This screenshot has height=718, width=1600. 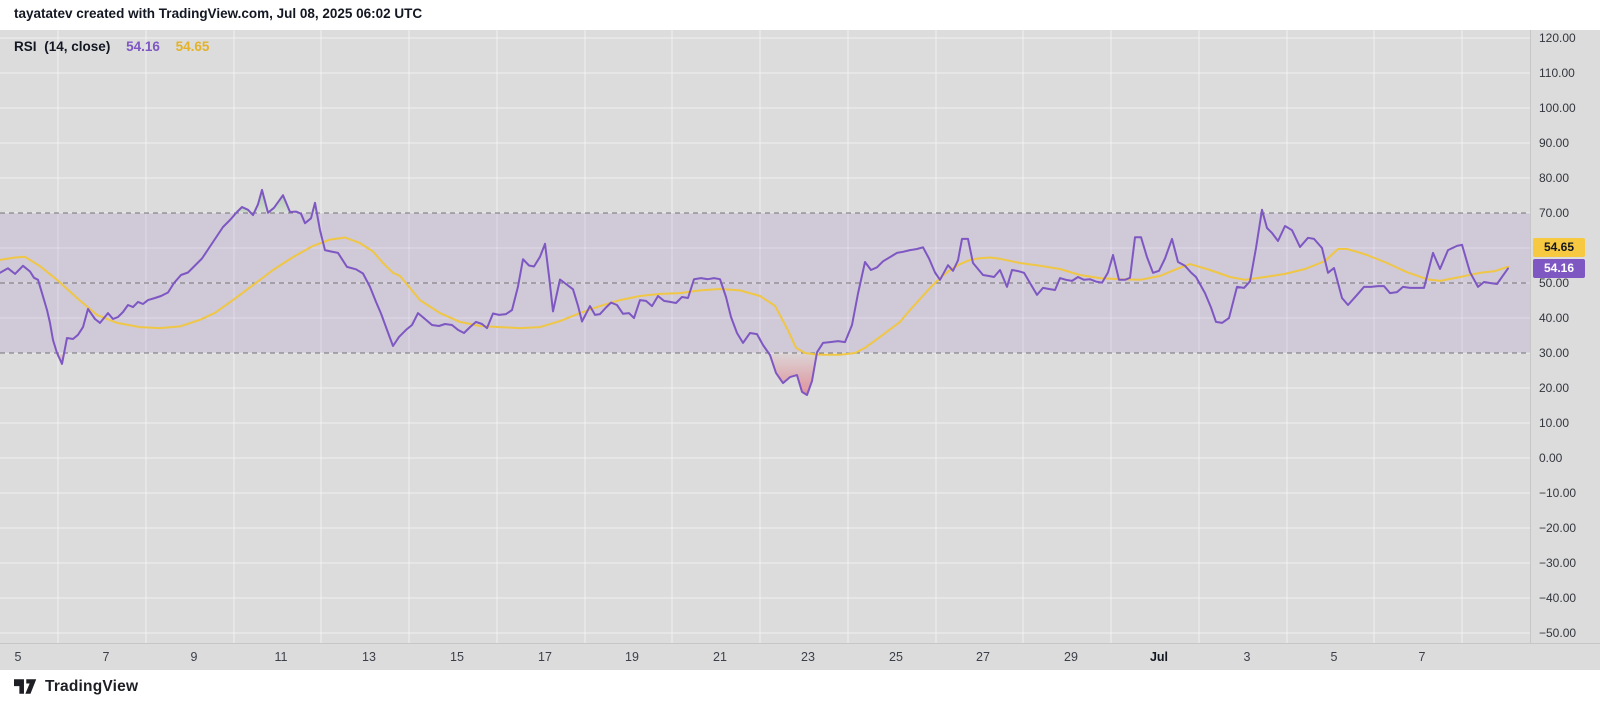 What do you see at coordinates (281, 657) in the screenshot?
I see `x-axis-label: 11` at bounding box center [281, 657].